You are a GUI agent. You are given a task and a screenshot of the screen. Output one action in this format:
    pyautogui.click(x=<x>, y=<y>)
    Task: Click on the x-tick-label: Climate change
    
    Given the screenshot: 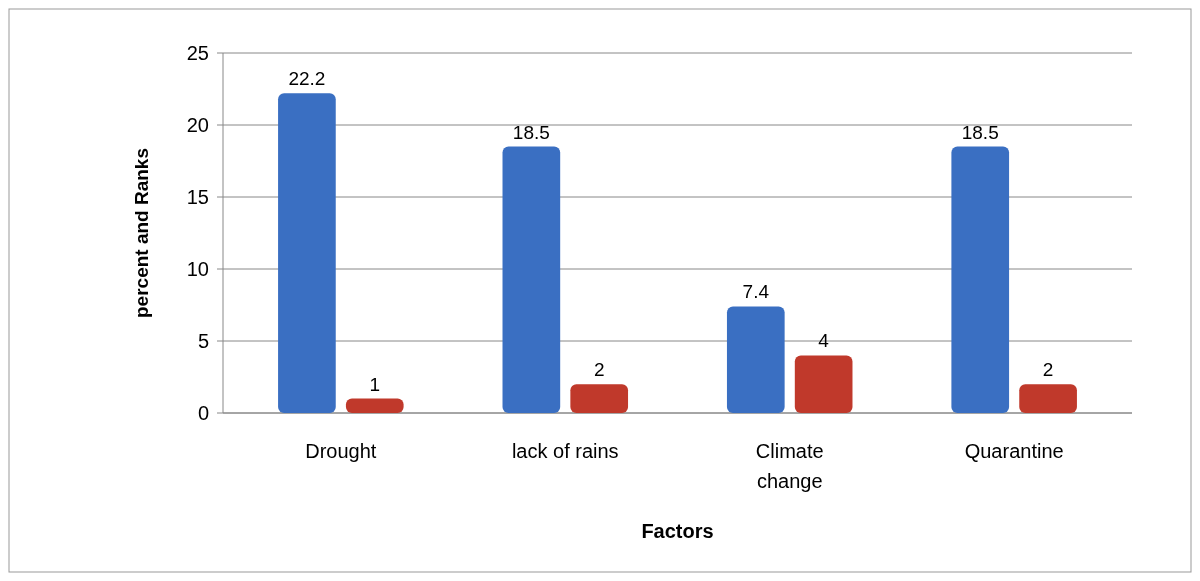 What is the action you would take?
    pyautogui.click(x=789, y=466)
    